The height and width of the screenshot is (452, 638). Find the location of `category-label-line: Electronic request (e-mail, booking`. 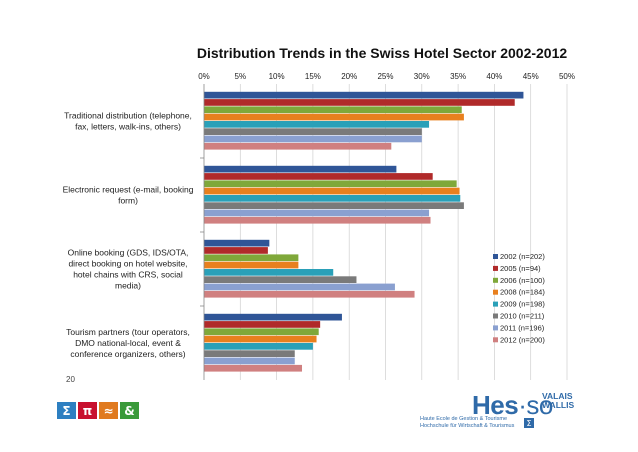

category-label-line: Electronic request (e-mail, booking is located at coordinates (128, 190).